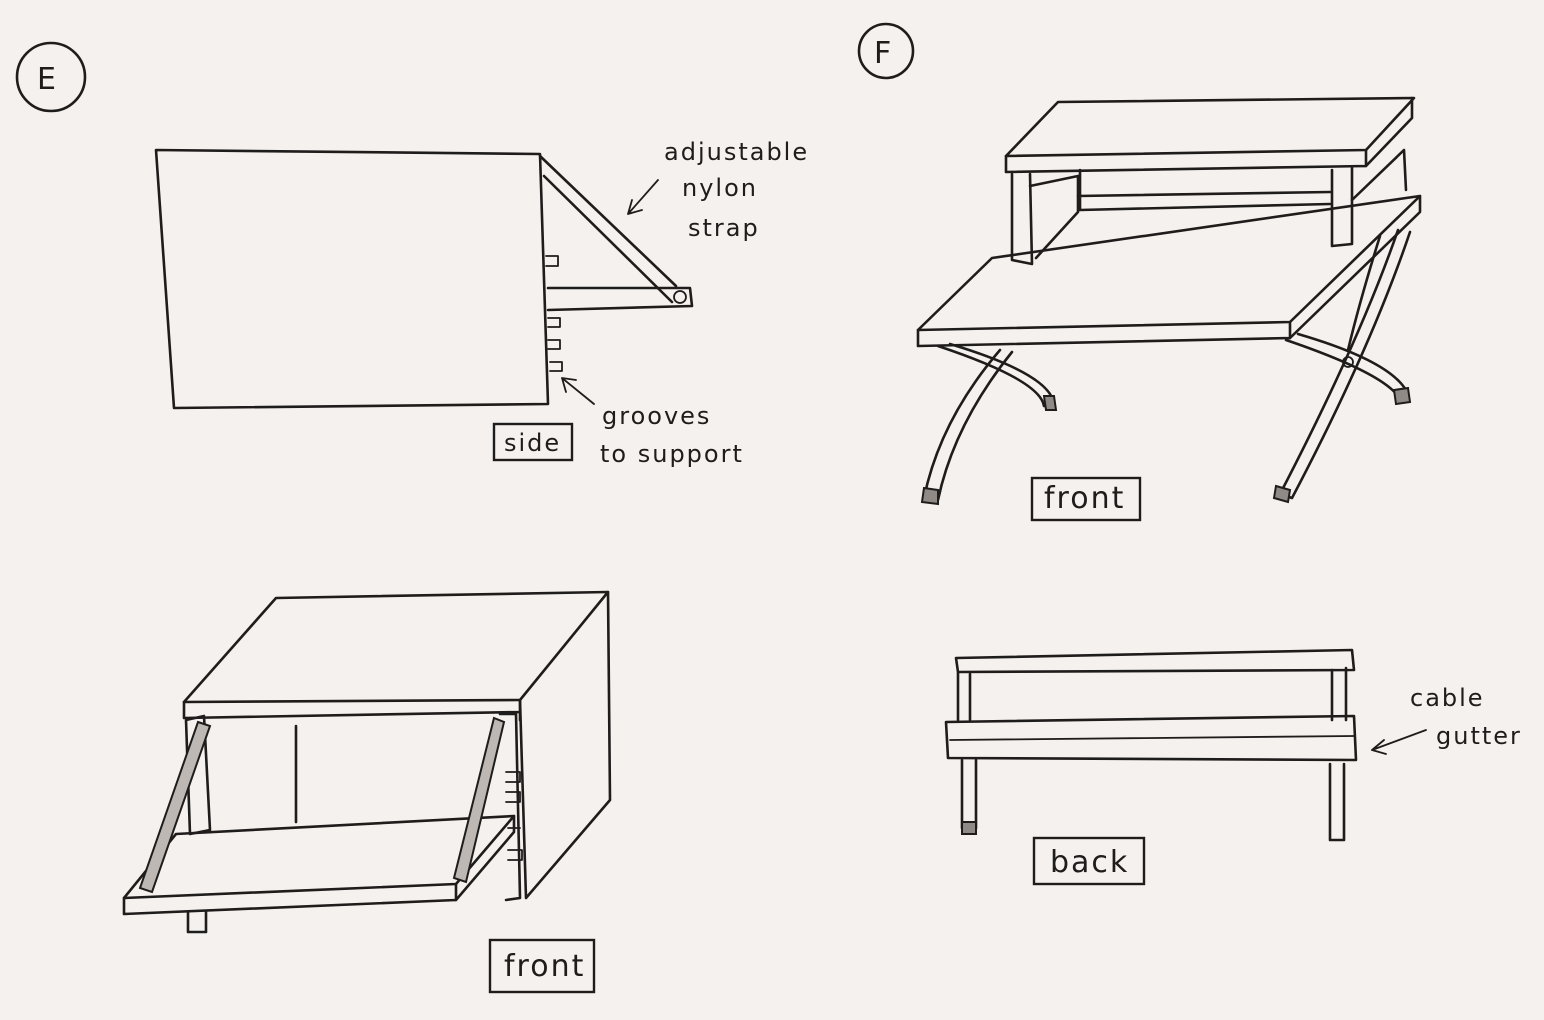  Describe the element at coordinates (175, 807) in the screenshot. I see `left-strap` at that location.